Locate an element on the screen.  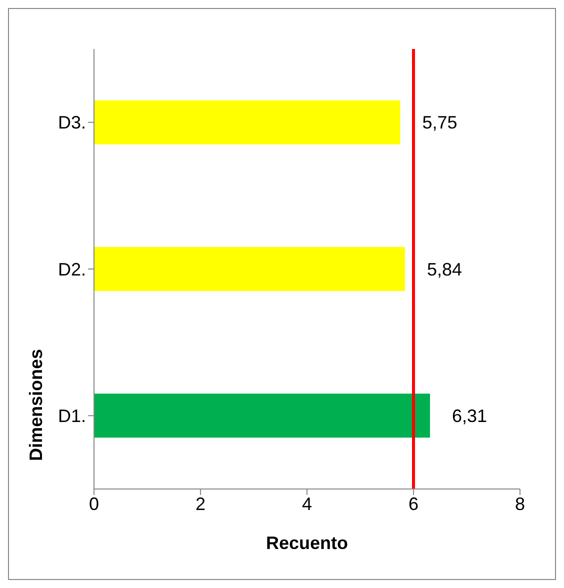
data-label: 6,31 is located at coordinates (470, 416).